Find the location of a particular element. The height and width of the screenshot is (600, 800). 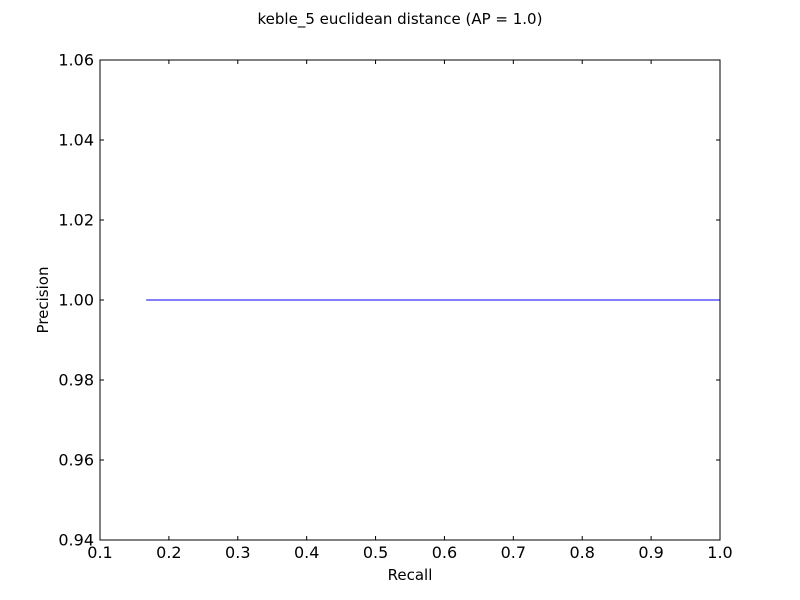

y-tick-label: 0.96 is located at coordinates (76, 460).